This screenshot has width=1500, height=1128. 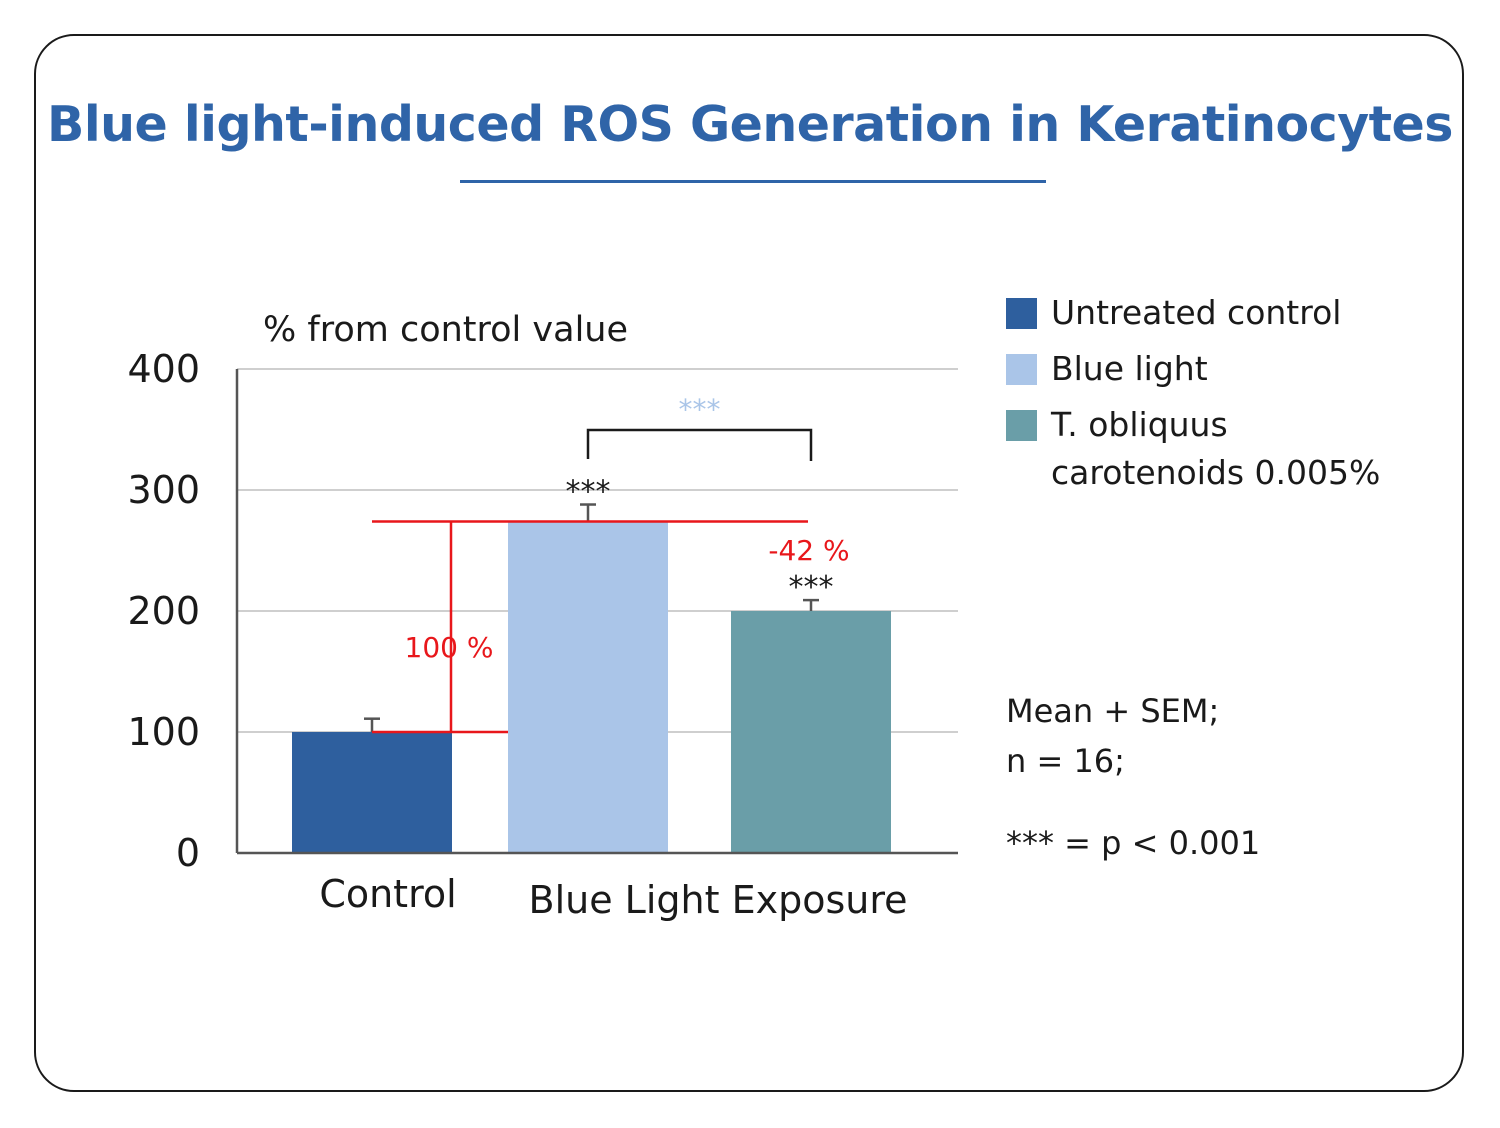 I want to click on y-tick-label-100: 100, so click(x=163, y=732).